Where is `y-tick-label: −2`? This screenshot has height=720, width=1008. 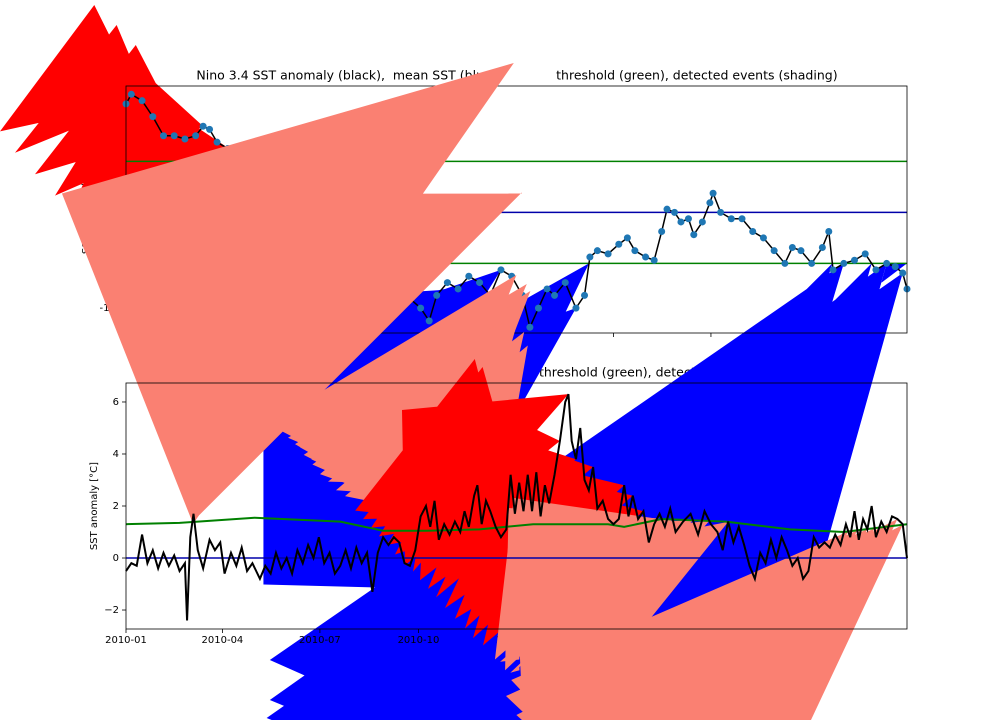 y-tick-label: −2 is located at coordinates (111, 610).